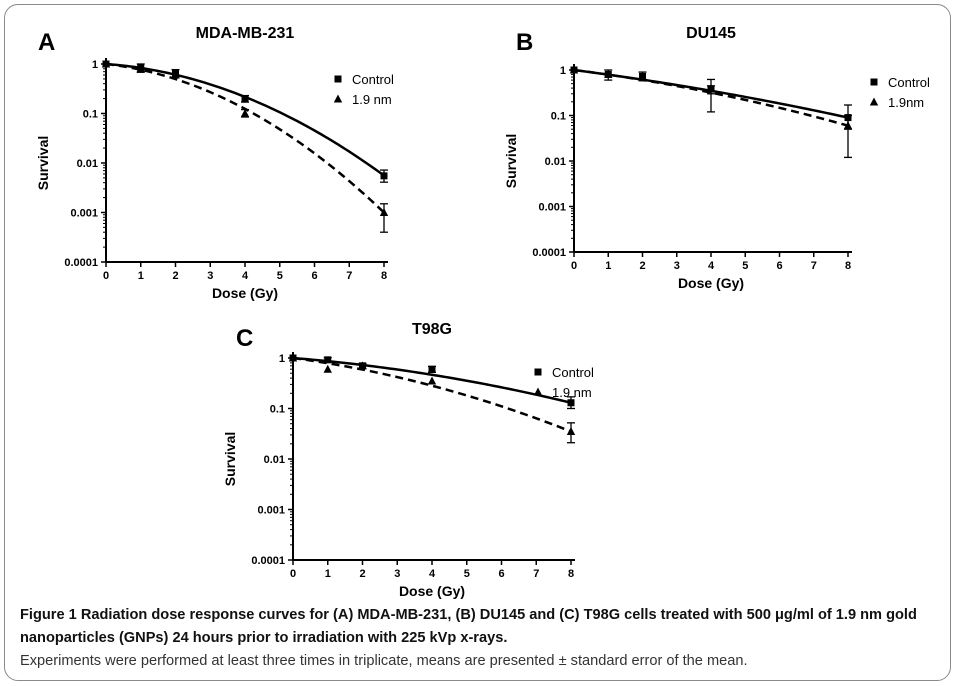  What do you see at coordinates (46, 42) in the screenshot?
I see `panel-letter-a: A` at bounding box center [46, 42].